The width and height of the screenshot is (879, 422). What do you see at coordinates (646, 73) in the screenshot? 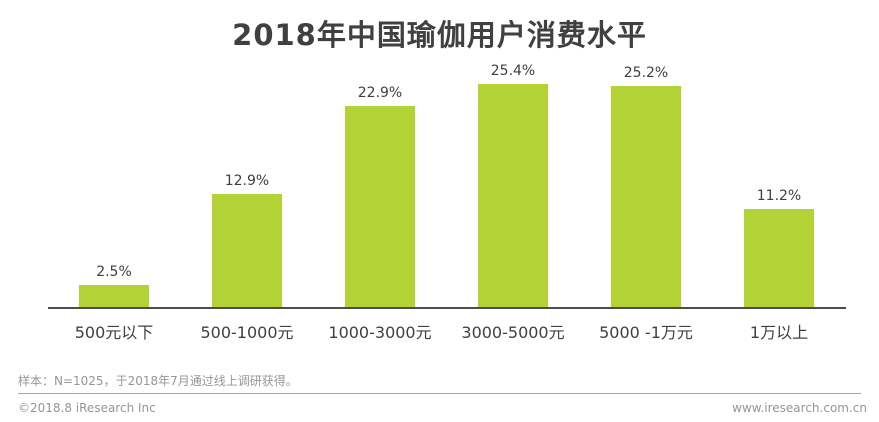
I see `bar-value-label: 25.2%` at bounding box center [646, 73].